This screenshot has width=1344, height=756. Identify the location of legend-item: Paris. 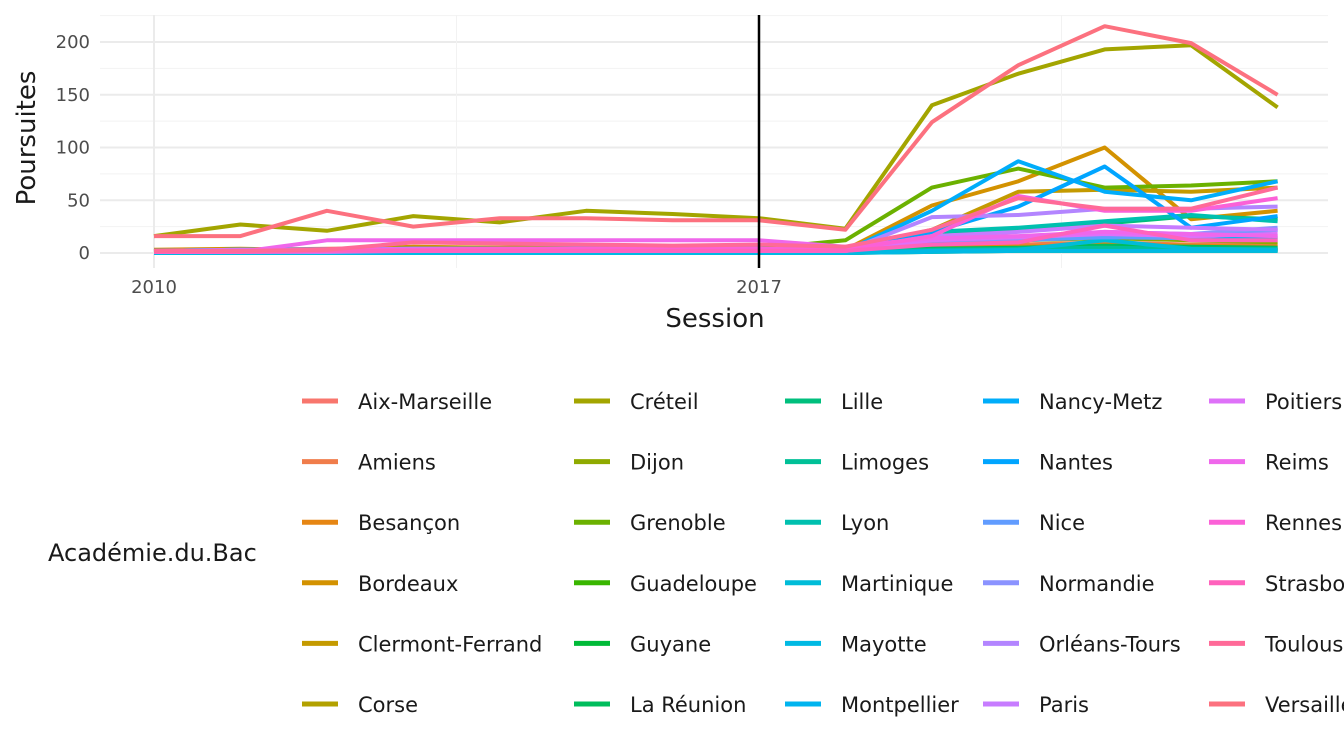
(1036, 705).